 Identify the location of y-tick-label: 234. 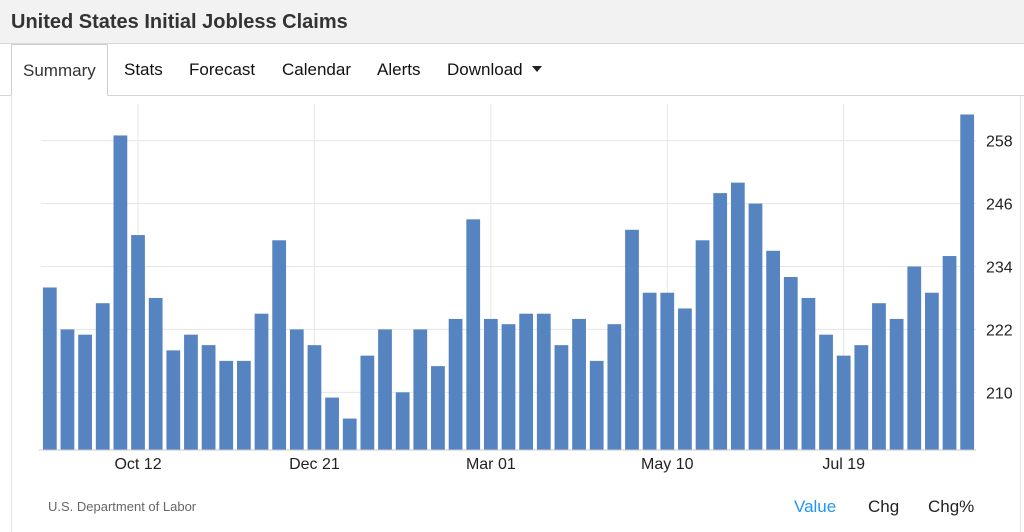
(999, 268).